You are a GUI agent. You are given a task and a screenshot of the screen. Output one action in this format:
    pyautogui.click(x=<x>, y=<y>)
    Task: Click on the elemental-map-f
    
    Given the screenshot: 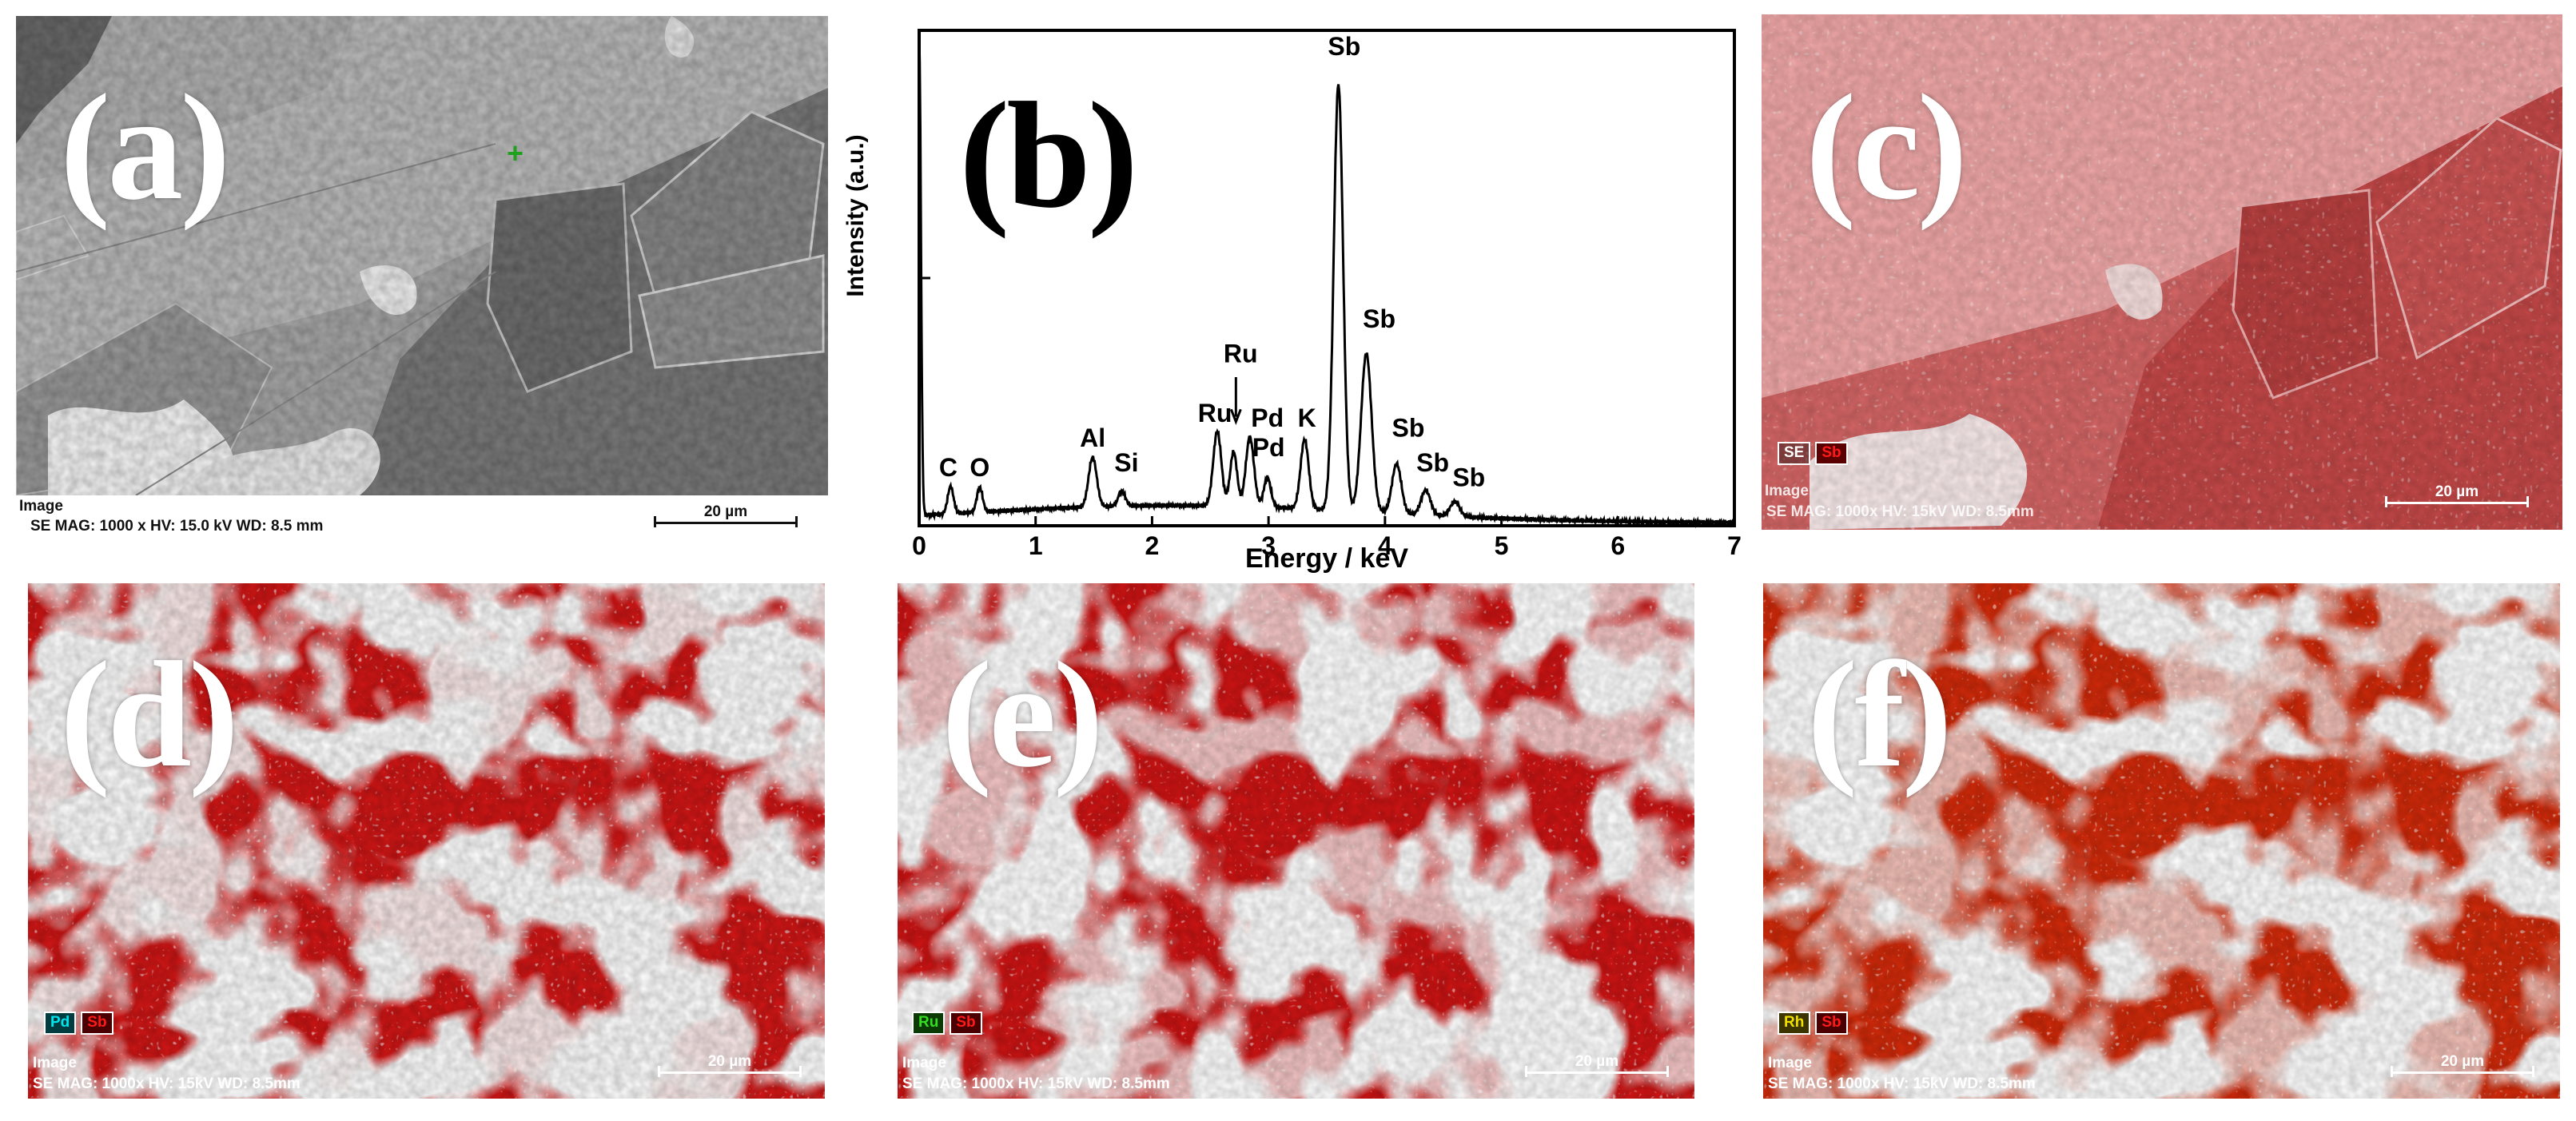 What is the action you would take?
    pyautogui.click(x=2161, y=841)
    